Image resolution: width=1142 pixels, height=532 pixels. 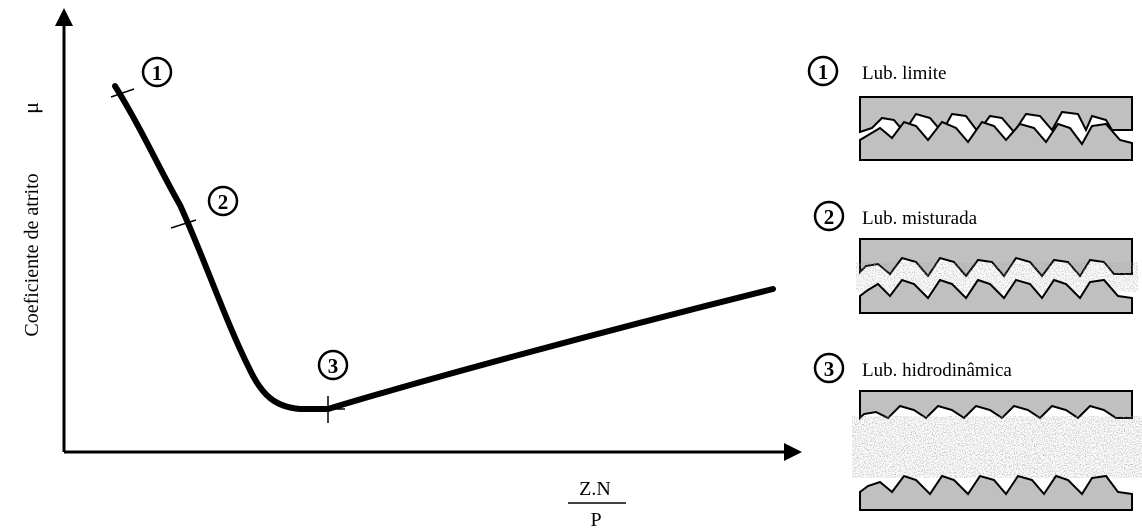 What do you see at coordinates (30, 108) in the screenshot?
I see `y-axis-symbol: μ` at bounding box center [30, 108].